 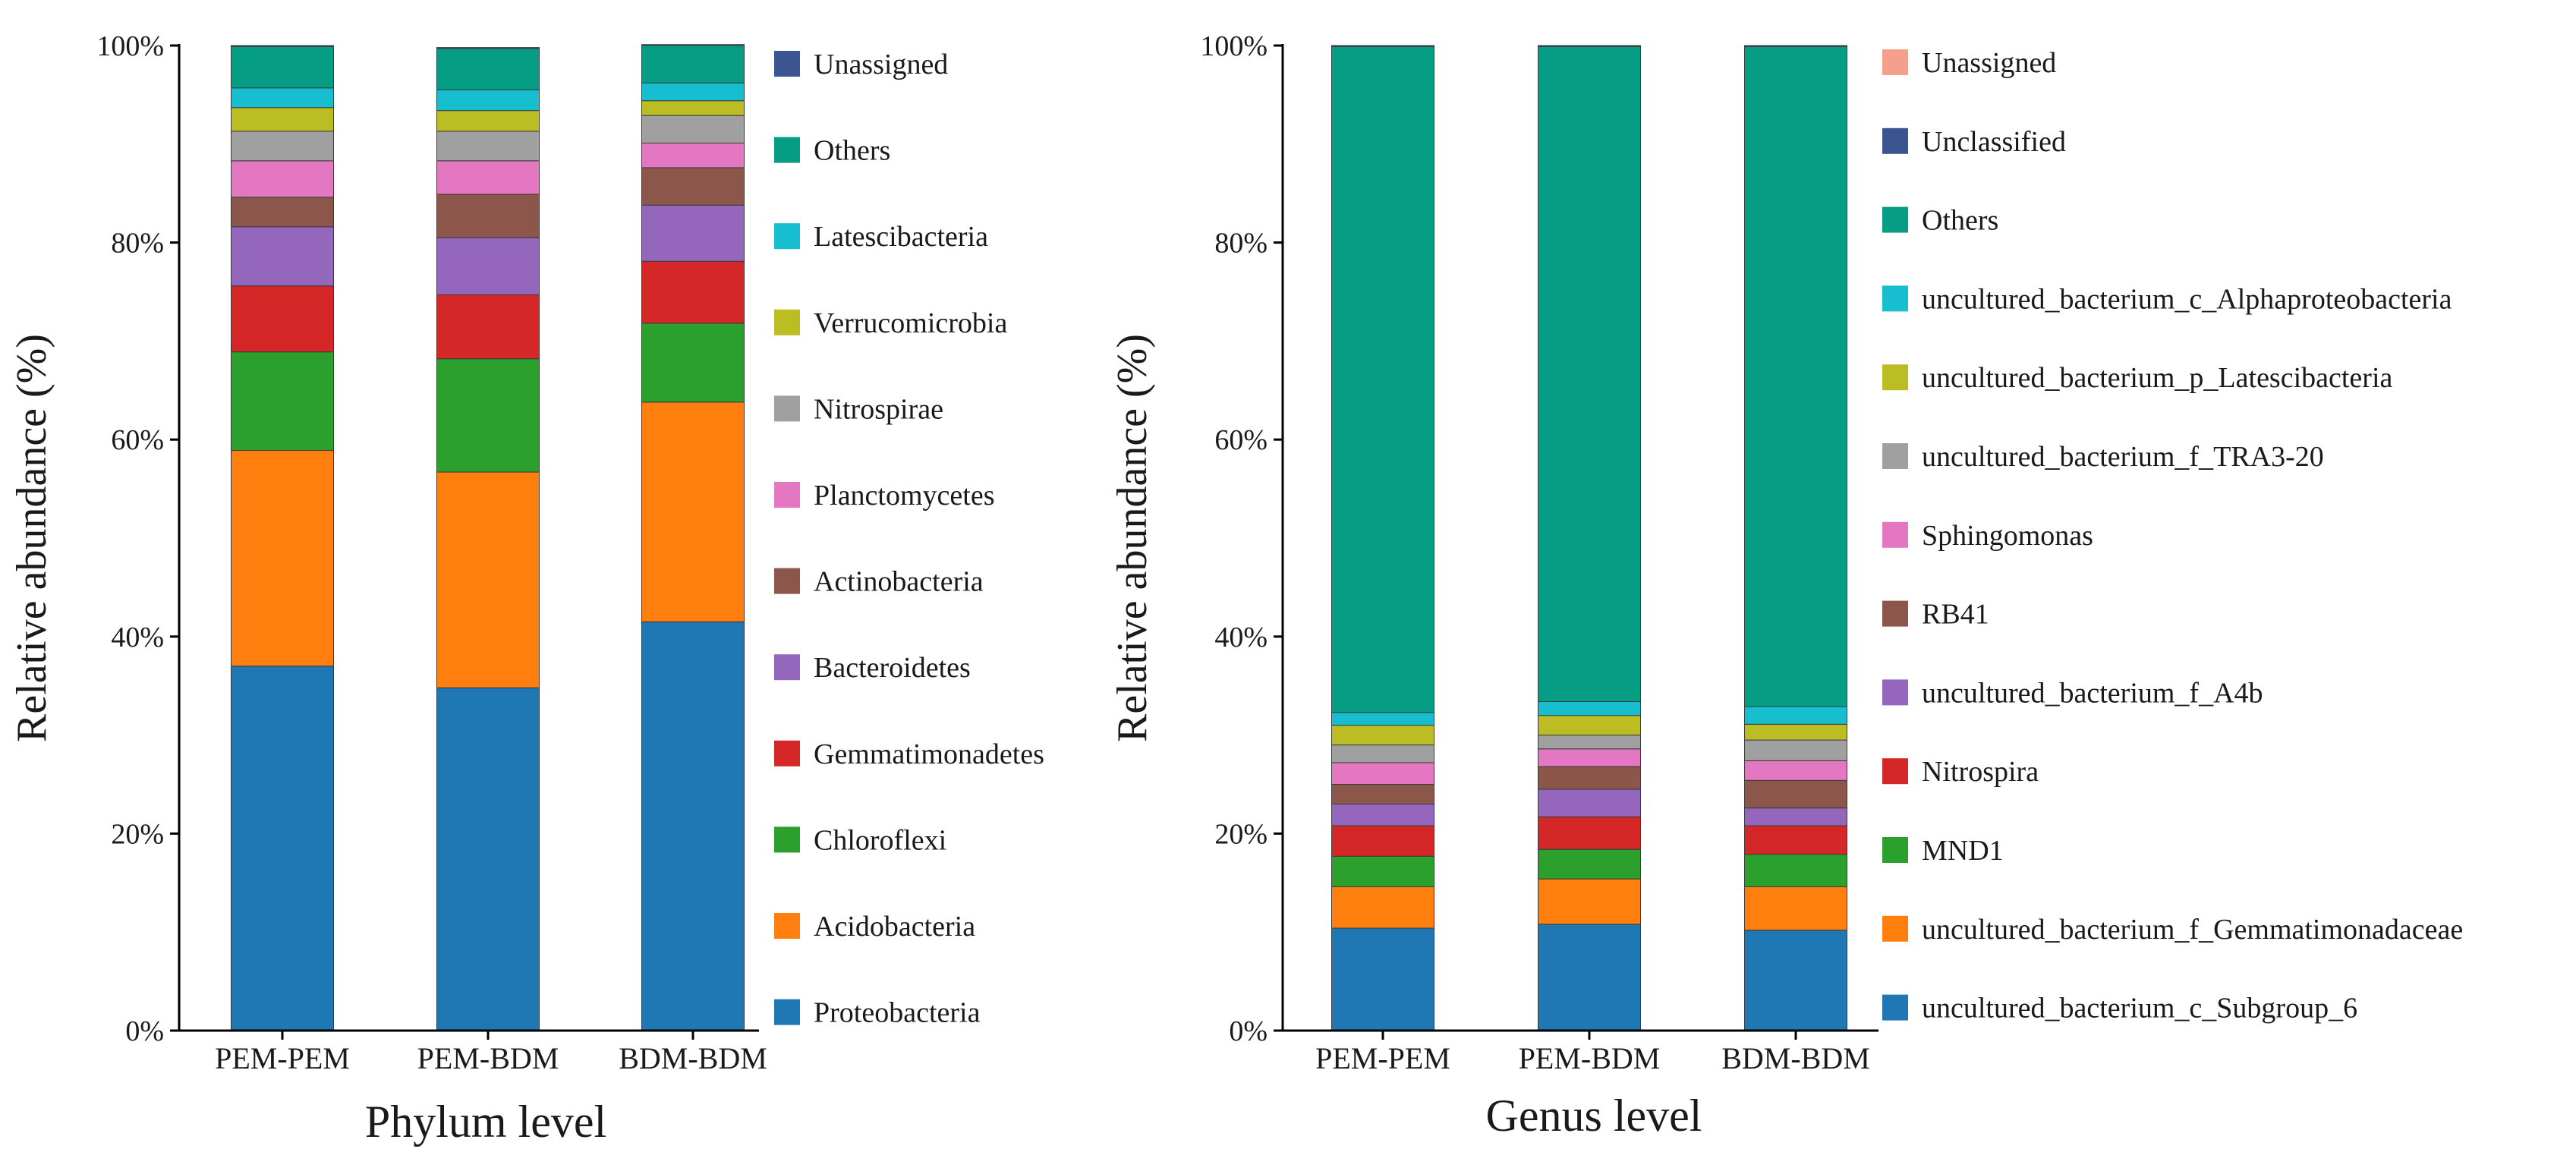 I want to click on legend-item: uncultured_bacterium_f_Gemmatimonadaceae, so click(x=2172, y=930).